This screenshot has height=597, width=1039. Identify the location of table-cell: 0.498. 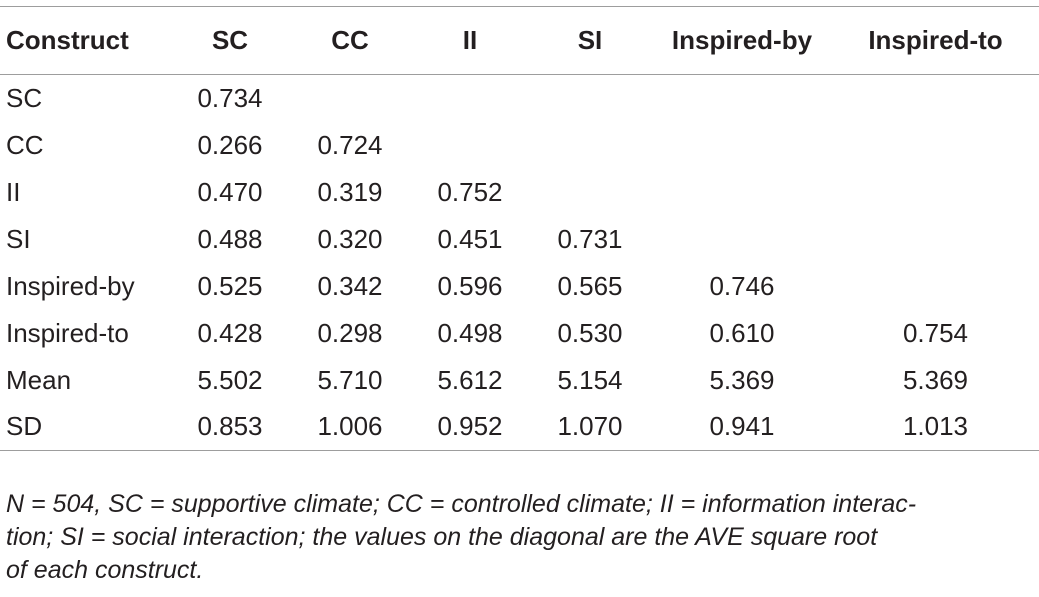
(470, 332).